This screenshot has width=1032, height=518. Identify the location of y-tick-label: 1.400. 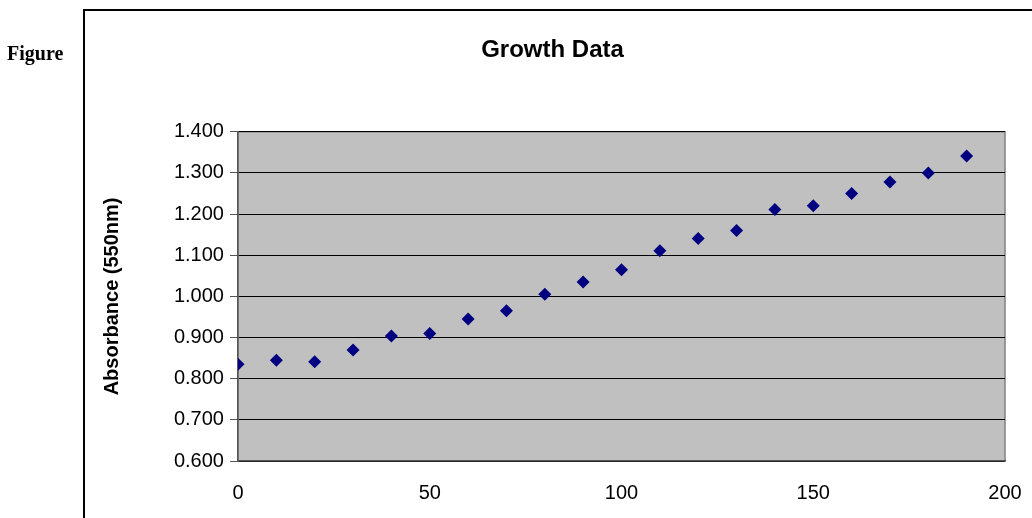
(198, 130).